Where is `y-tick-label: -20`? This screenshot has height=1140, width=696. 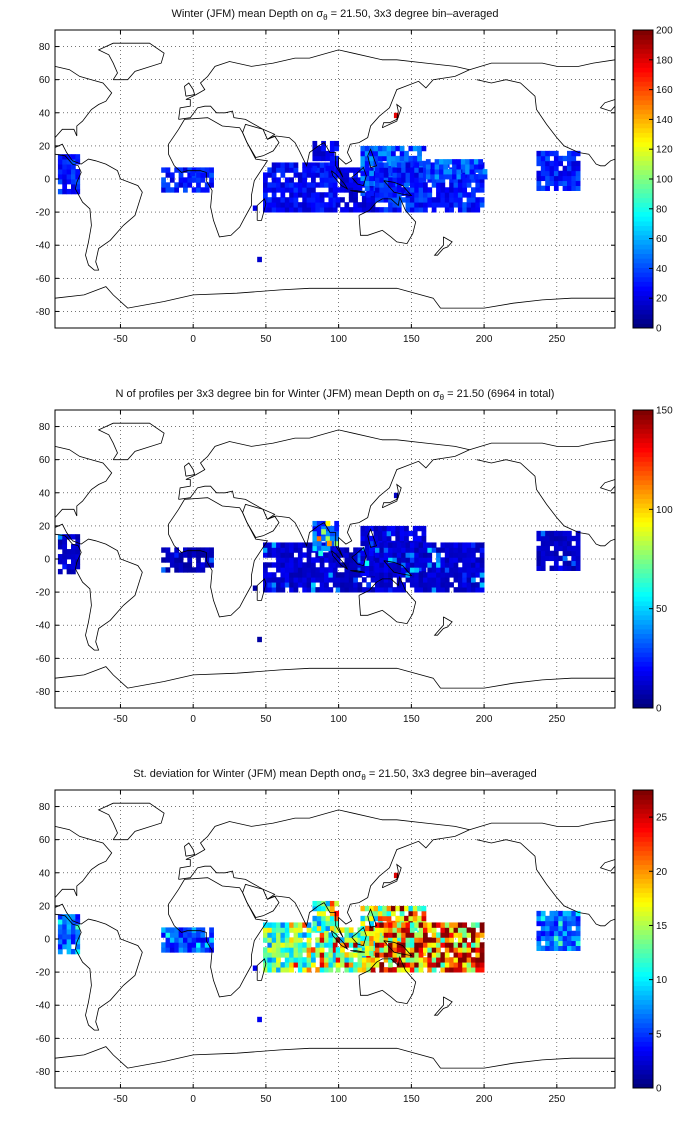 y-tick-label: -20 is located at coordinates (43, 593).